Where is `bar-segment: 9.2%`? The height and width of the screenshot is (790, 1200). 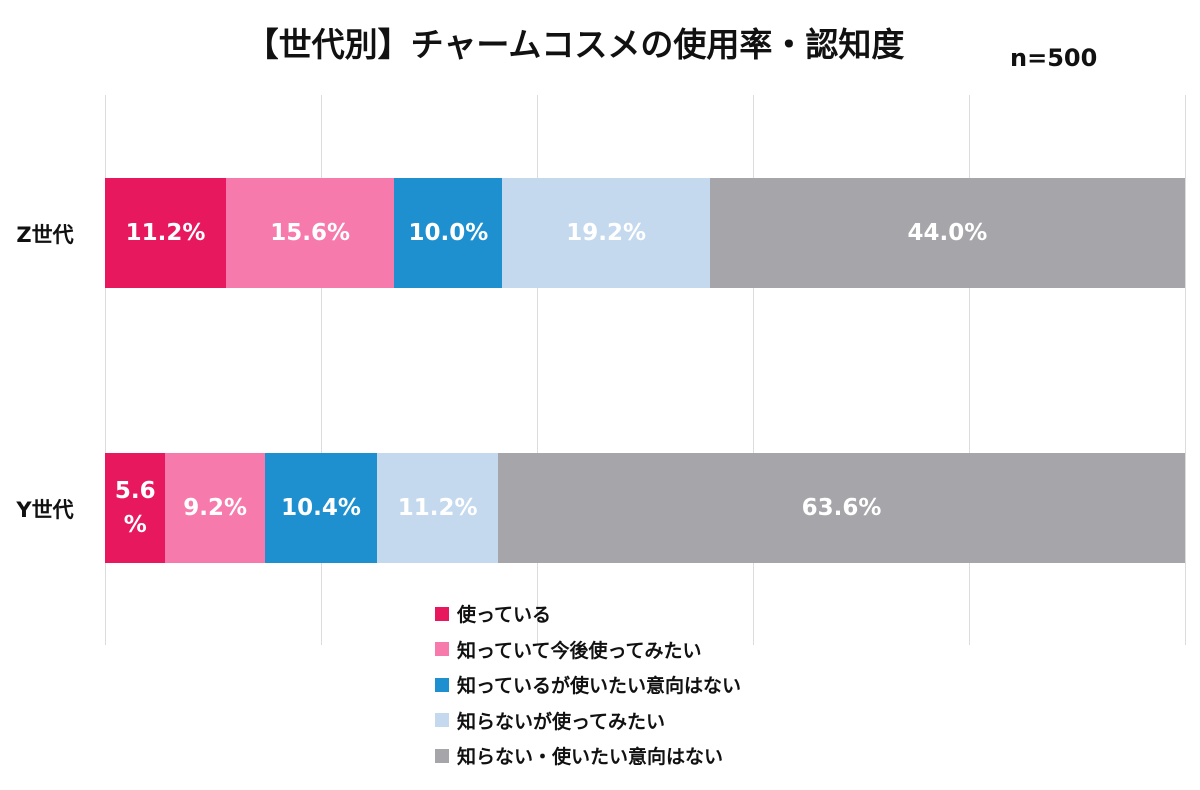 bar-segment: 9.2% is located at coordinates (215, 508).